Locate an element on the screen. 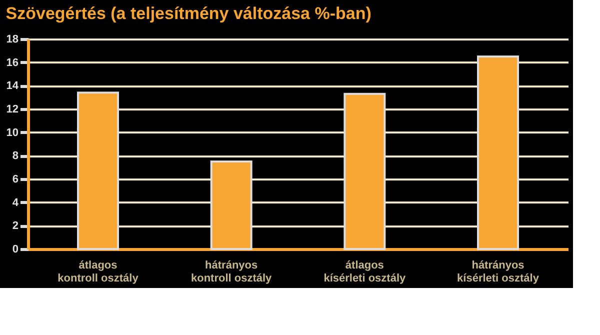  y-tick-label: 6 is located at coordinates (15, 180).